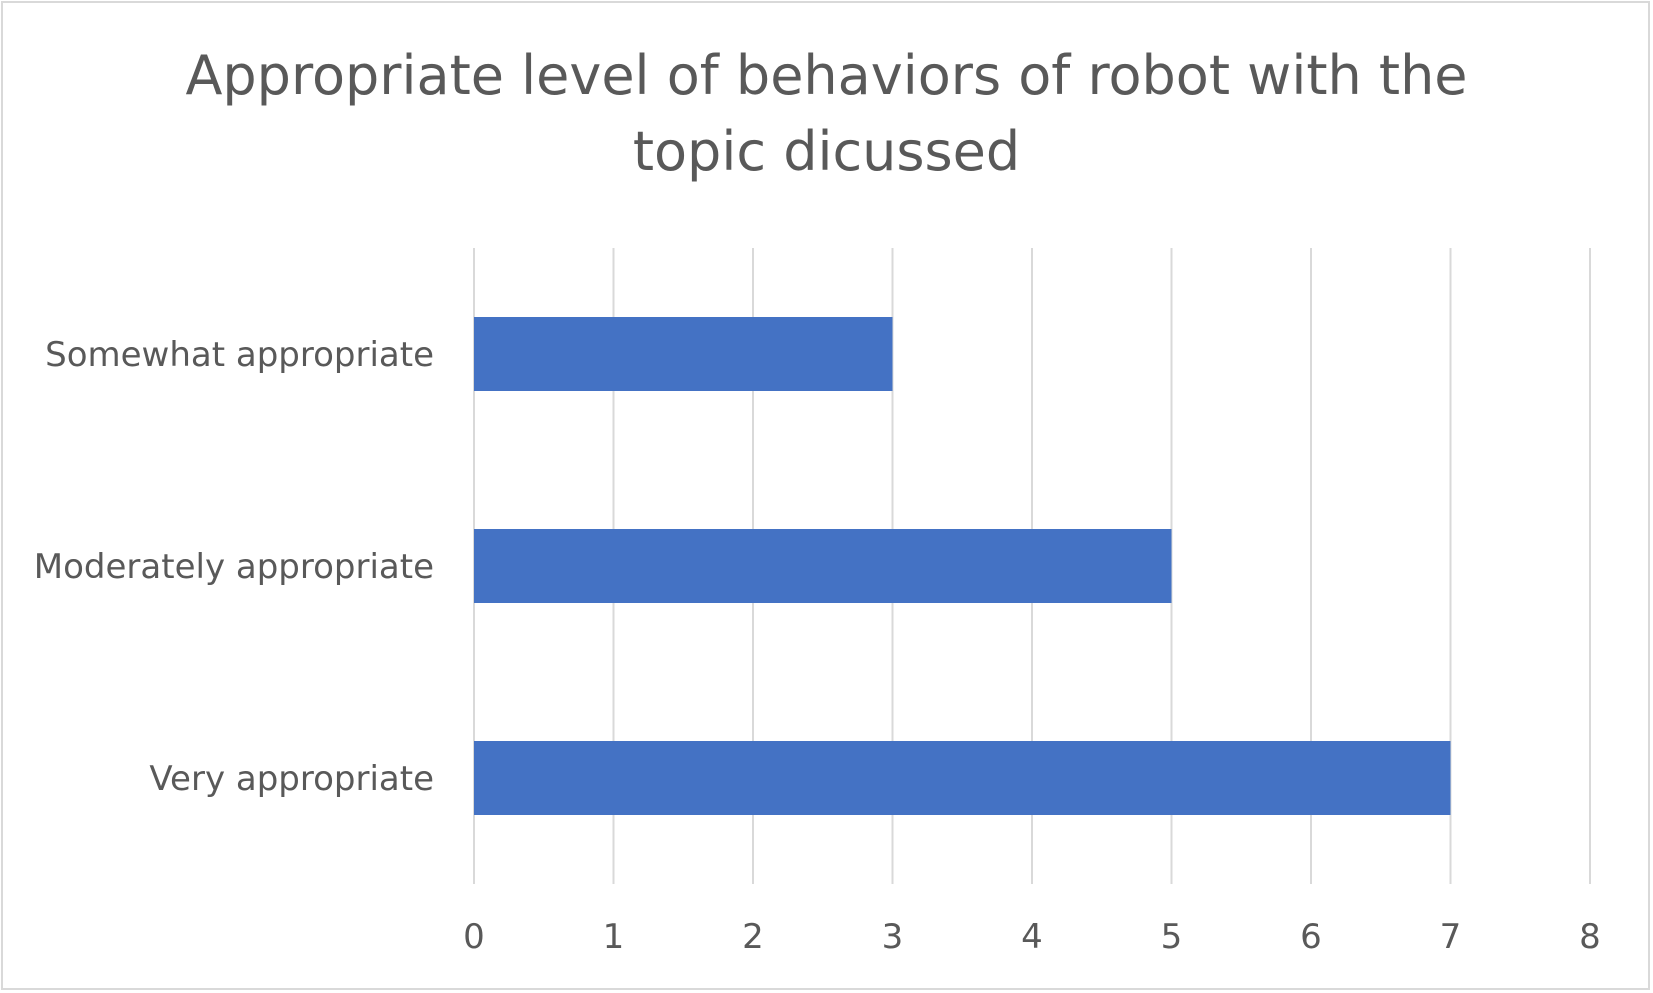 The image size is (1653, 993). What do you see at coordinates (614, 937) in the screenshot?
I see `x-tick-label: 1` at bounding box center [614, 937].